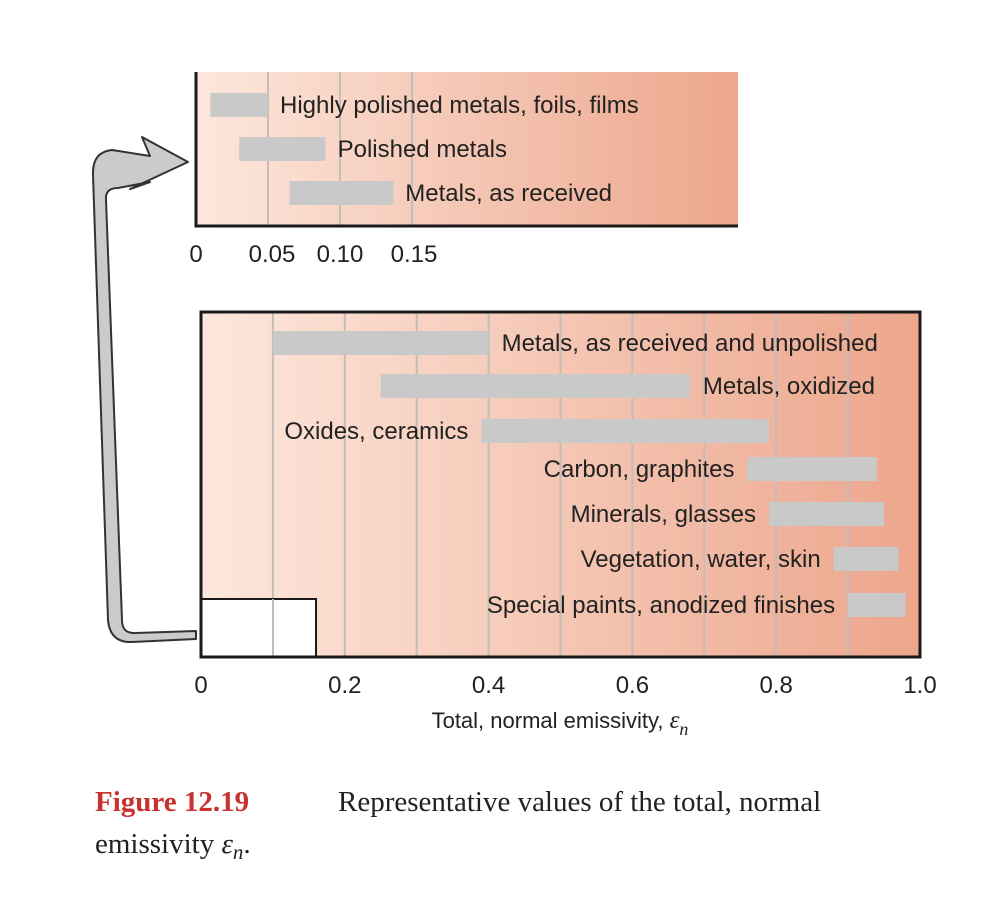  I want to click on main-bar-label: Metals, as received and unpolished, so click(690, 343).